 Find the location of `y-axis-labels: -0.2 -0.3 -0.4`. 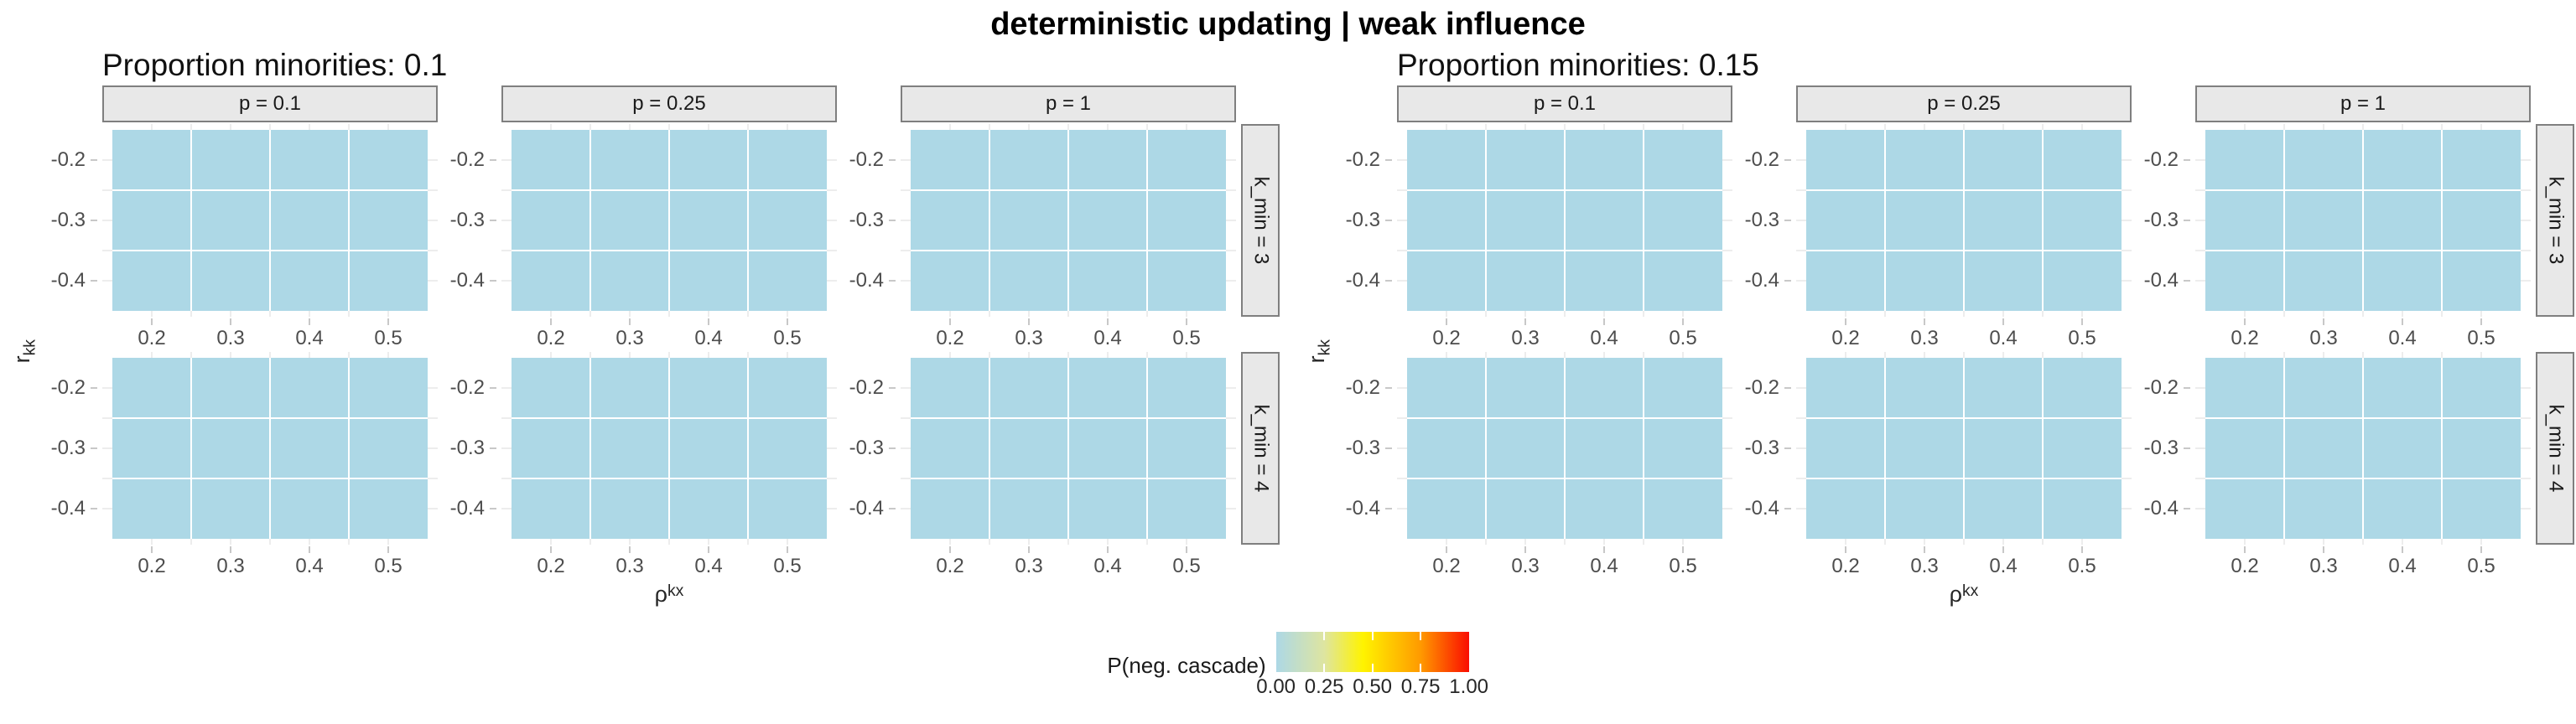

y-axis-labels: -0.2 -0.3 -0.4 is located at coordinates (869, 448).